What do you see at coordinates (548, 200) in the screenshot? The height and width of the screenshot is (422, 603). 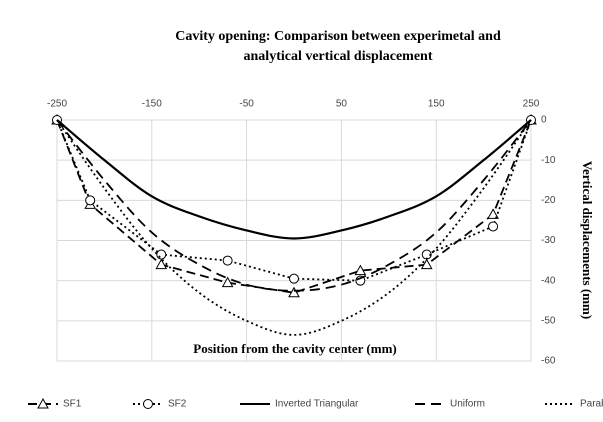 I see `y-tick-label: -20` at bounding box center [548, 200].